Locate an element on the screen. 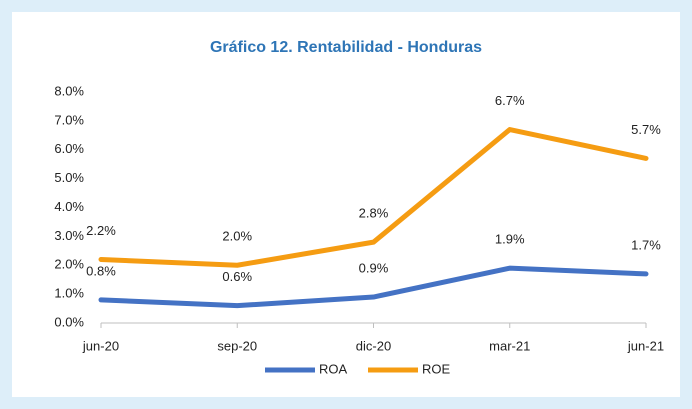 The width and height of the screenshot is (692, 409). y-tick-label: 5.0% is located at coordinates (69, 177).